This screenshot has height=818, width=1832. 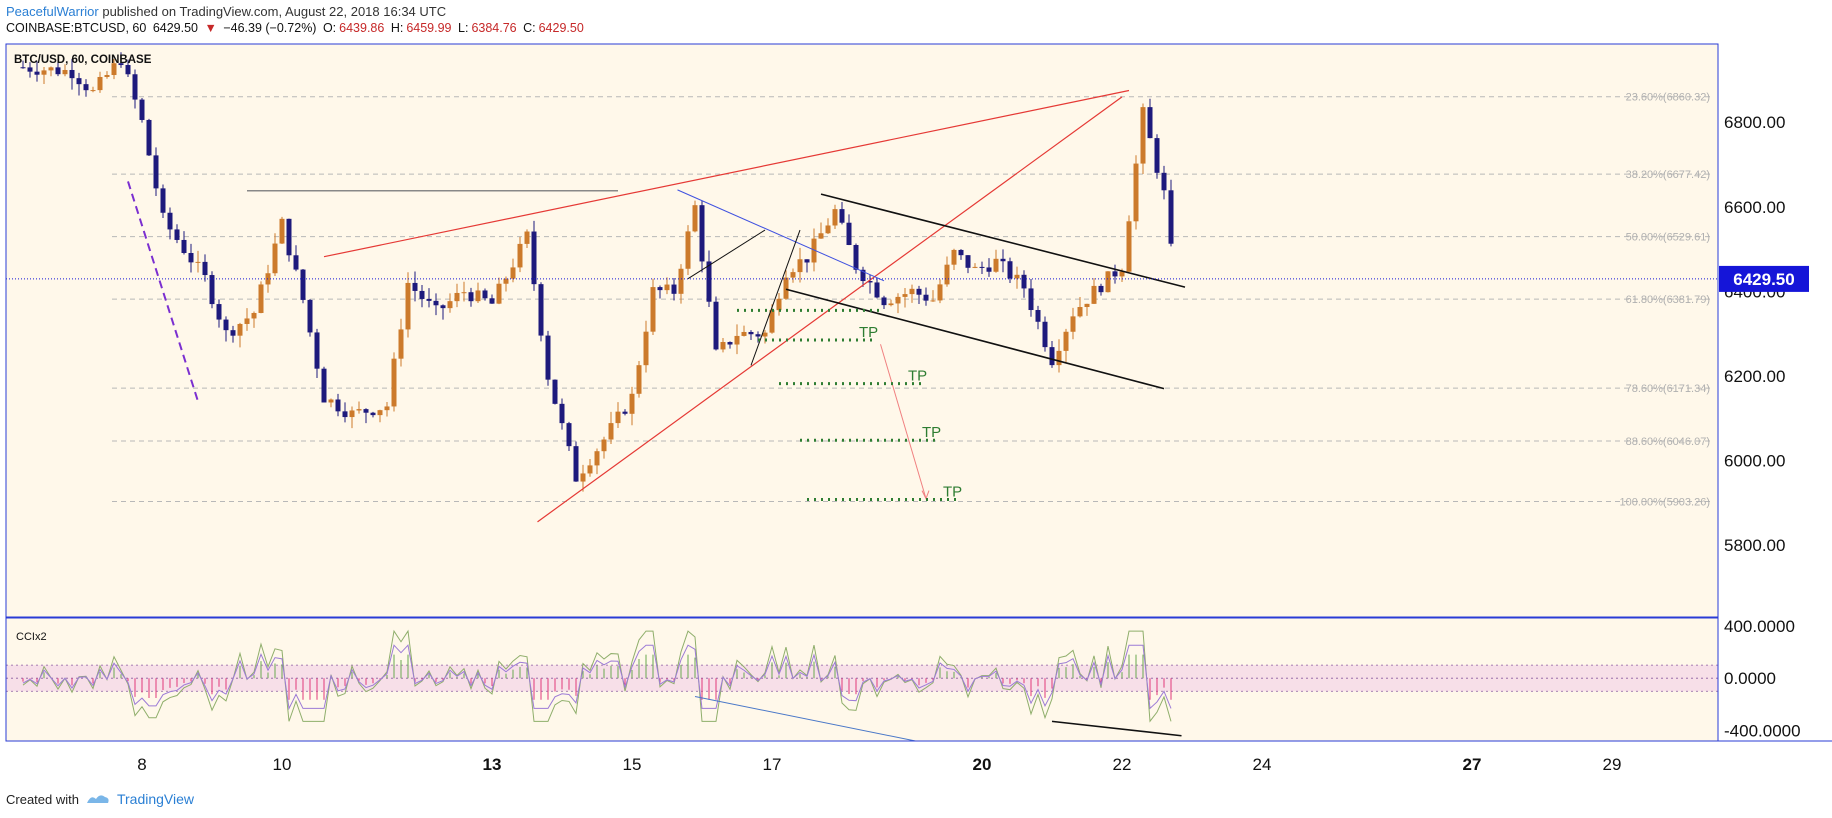 I want to click on author-link: PeacefulWarrior, so click(x=52, y=11).